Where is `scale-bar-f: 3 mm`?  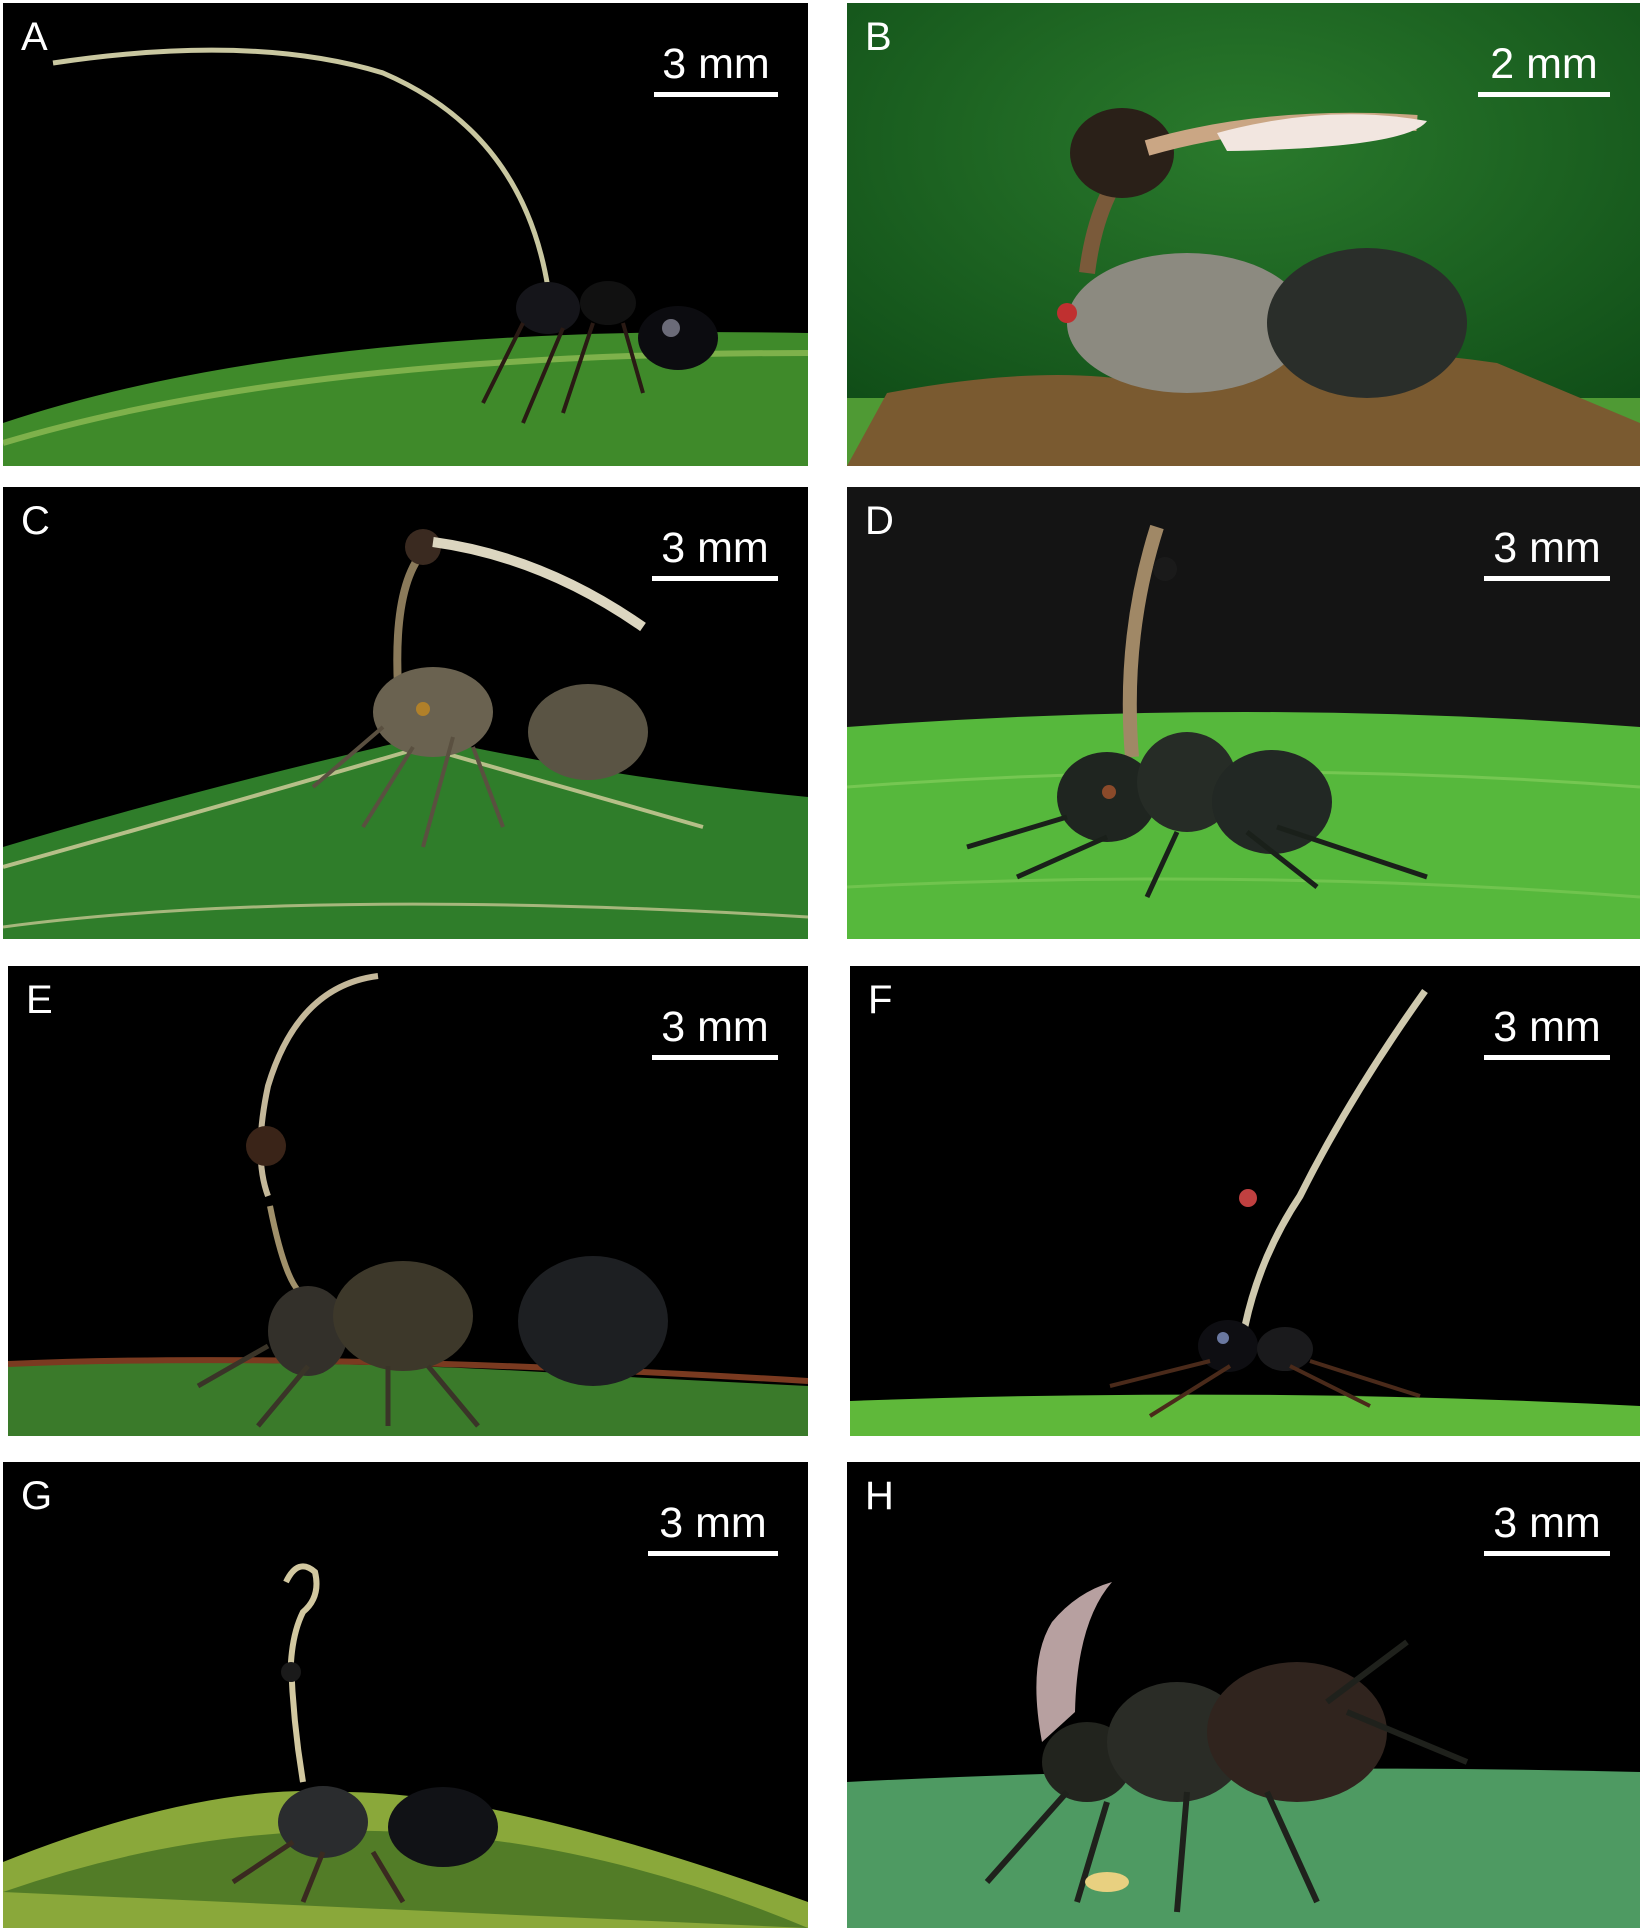 scale-bar-f: 3 mm is located at coordinates (1547, 1033).